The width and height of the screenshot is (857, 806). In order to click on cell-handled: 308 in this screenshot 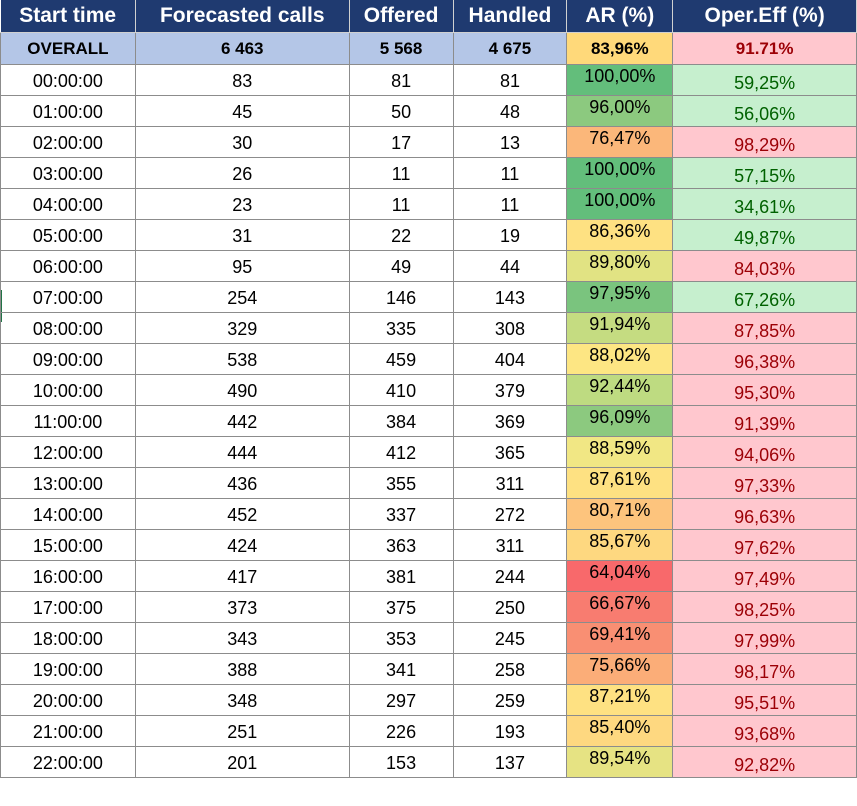, I will do `click(510, 328)`.